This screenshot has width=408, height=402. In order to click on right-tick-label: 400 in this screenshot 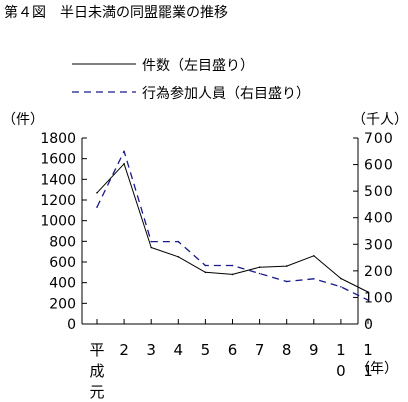, I will do `click(379, 219)`.